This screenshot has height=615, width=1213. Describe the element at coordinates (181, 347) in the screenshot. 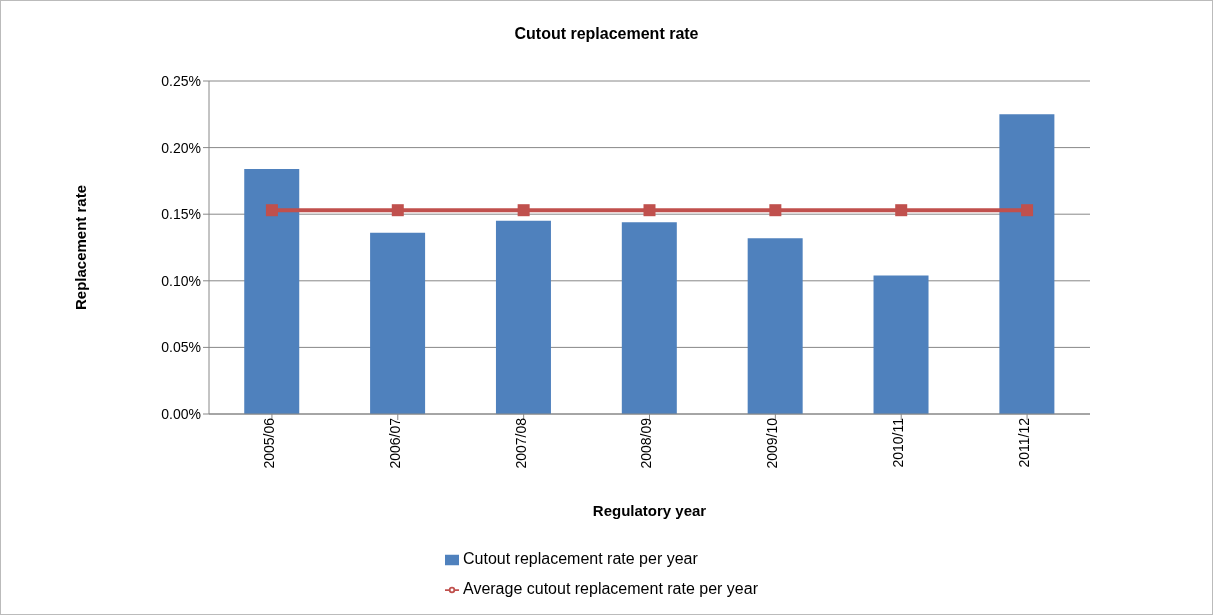

I see `y-tick-label: 0.05%` at that location.